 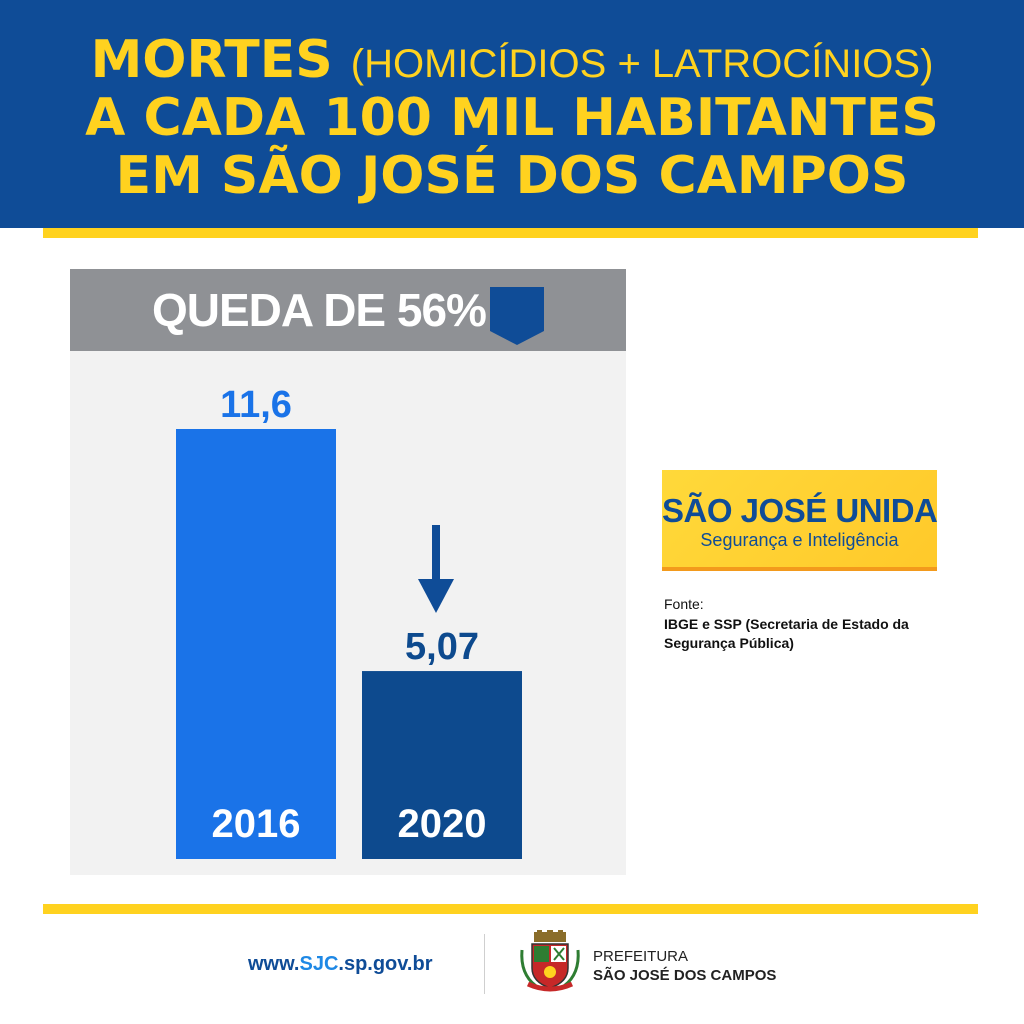 I want to click on decline-text: QUEDA DE 56%, so click(x=319, y=310).